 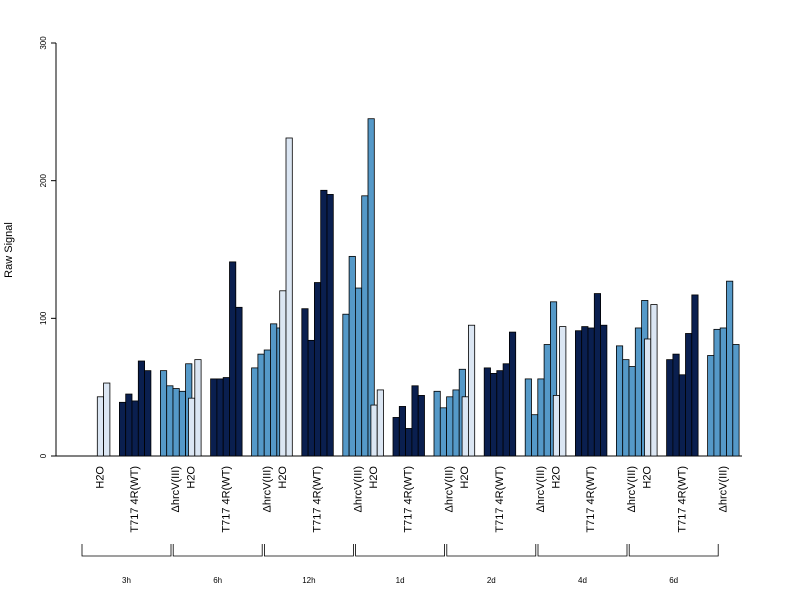 I want to click on time-label: 1d, so click(x=400, y=580).